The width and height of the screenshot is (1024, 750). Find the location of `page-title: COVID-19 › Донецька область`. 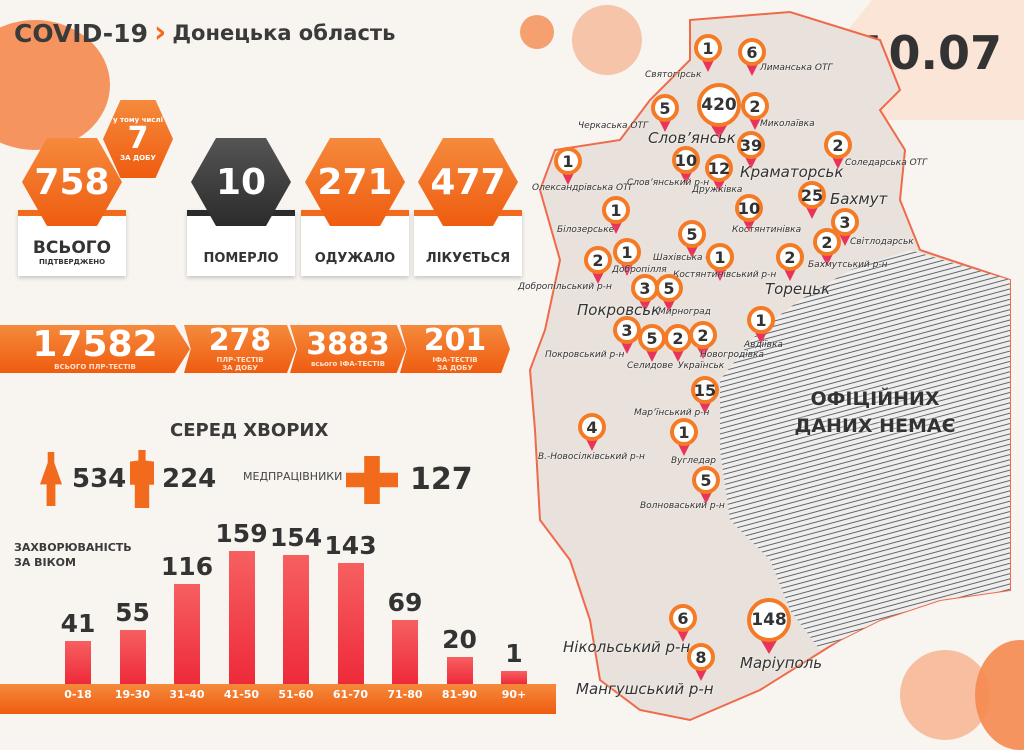

page-title: COVID-19 › Донецька область is located at coordinates (204, 33).